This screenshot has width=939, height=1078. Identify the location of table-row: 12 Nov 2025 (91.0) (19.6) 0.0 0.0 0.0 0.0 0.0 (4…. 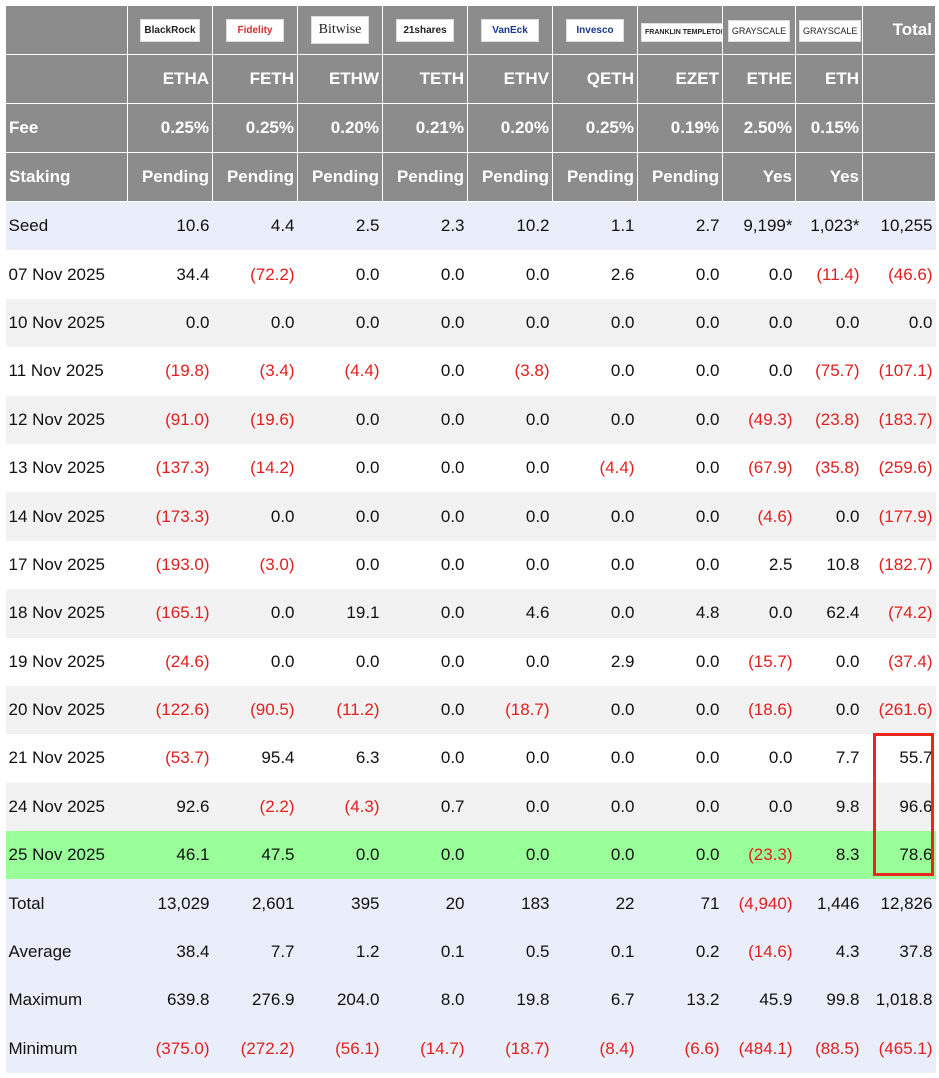
(470, 419).